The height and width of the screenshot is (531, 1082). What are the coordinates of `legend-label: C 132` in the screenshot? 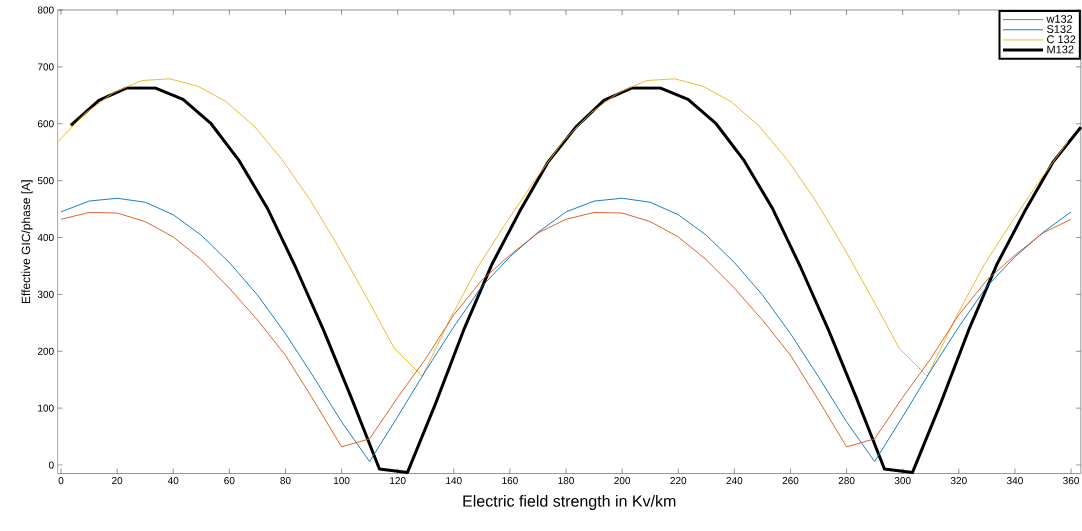 It's located at (1061, 39).